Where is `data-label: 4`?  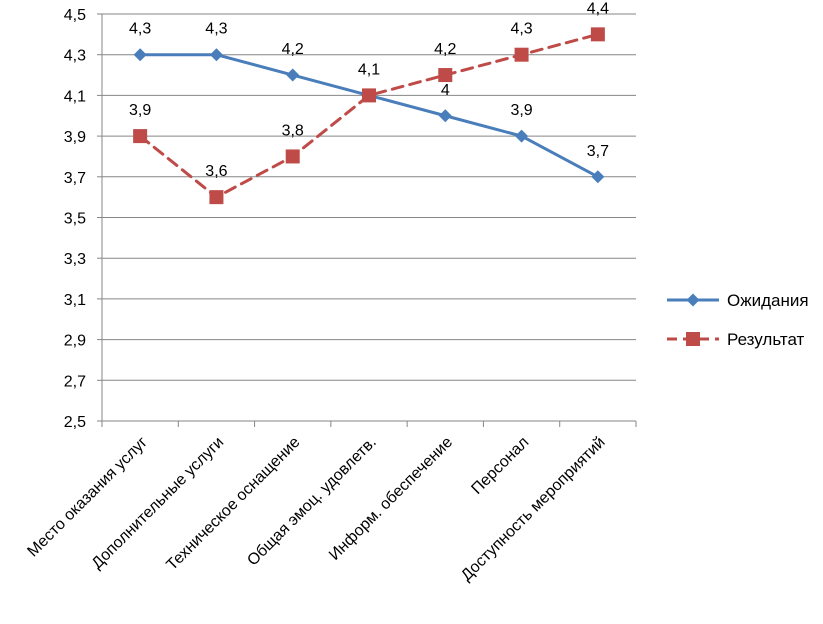
data-label: 4 is located at coordinates (445, 90).